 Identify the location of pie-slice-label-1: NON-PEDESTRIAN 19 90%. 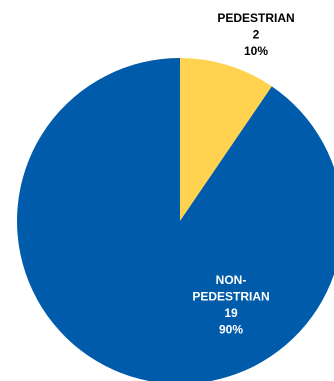
(230, 305).